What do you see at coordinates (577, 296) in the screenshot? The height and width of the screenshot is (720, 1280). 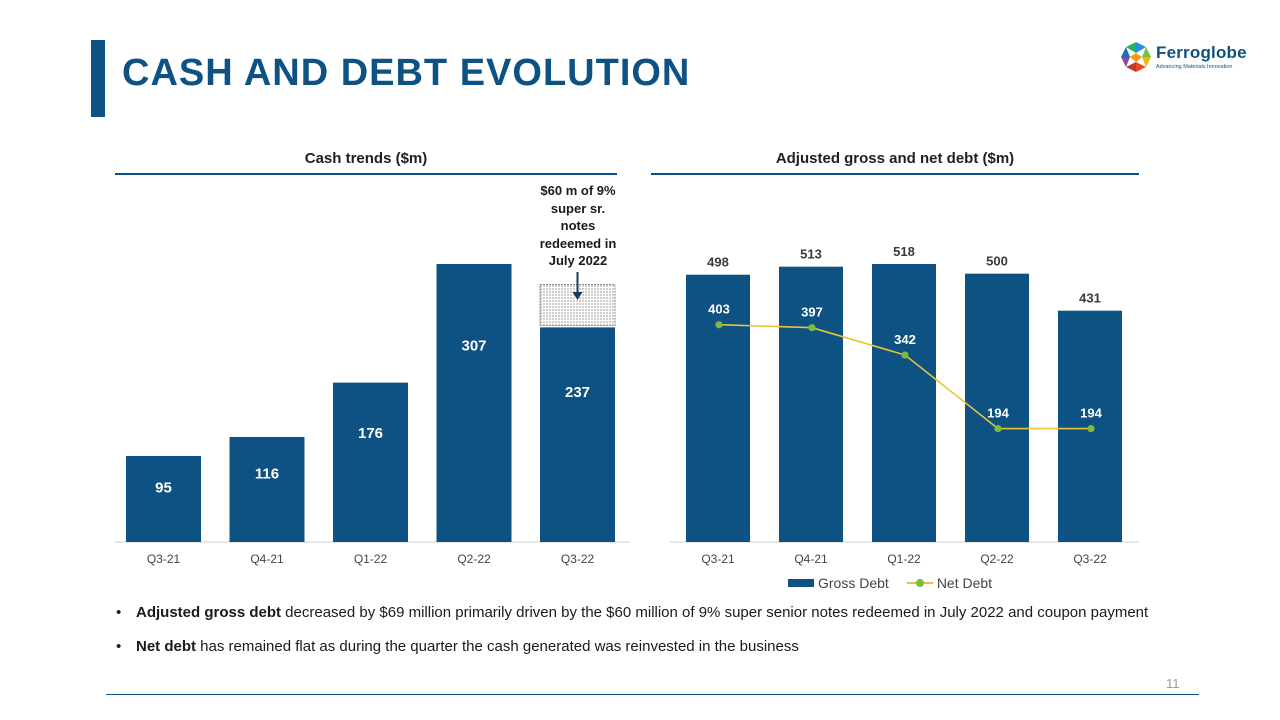 I see `annotation-arrow-head` at bounding box center [577, 296].